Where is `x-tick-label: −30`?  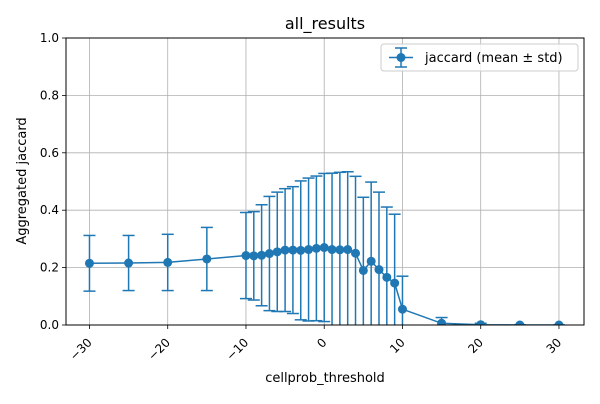 x-tick-label: −30 is located at coordinates (81, 349).